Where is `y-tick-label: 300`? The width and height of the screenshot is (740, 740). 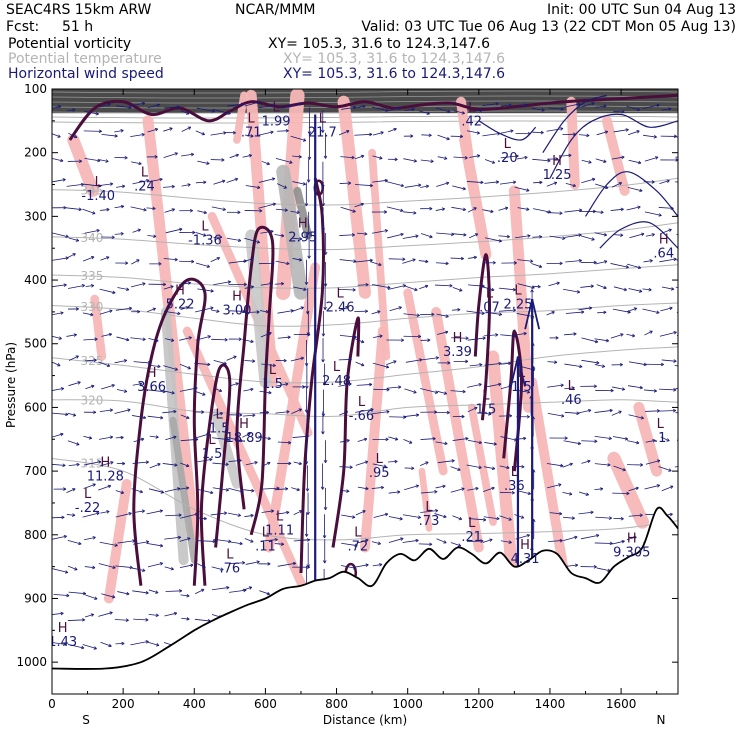
y-tick-label: 300 is located at coordinates (35, 216).